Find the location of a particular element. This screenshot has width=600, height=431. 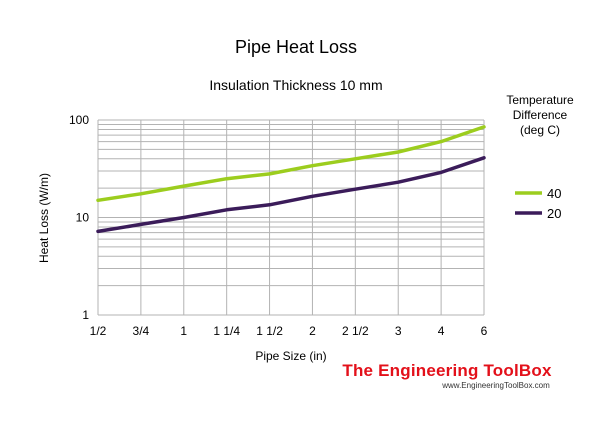

chart-title: Pipe Heat Loss is located at coordinates (296, 47).